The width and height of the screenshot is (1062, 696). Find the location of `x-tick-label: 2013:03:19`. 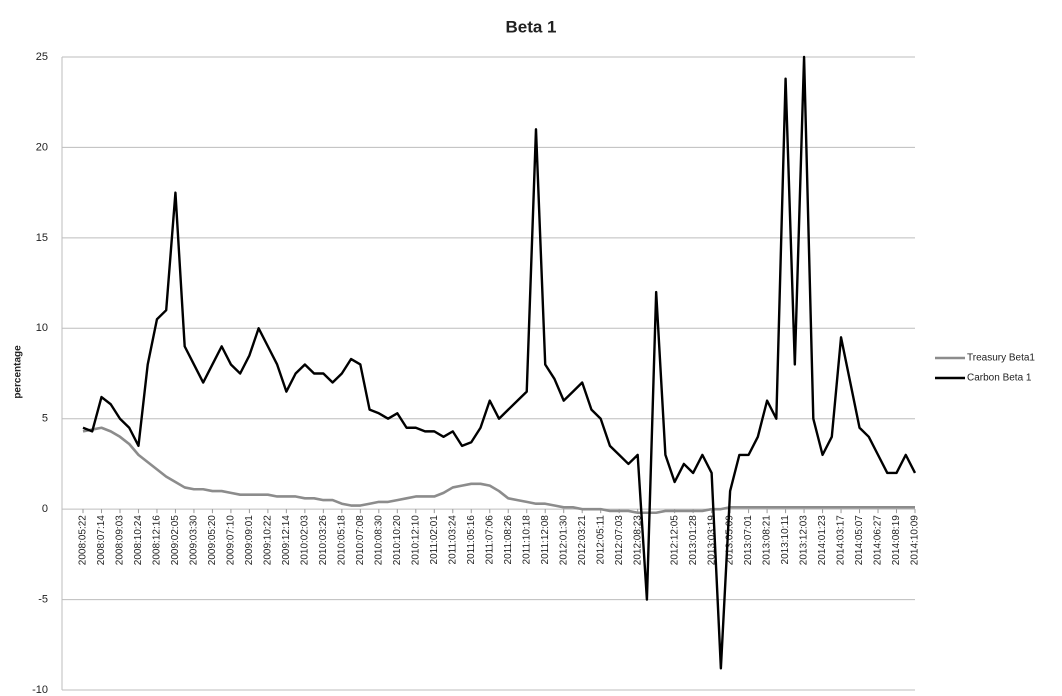

x-tick-label: 2013:03:19 is located at coordinates (711, 540).